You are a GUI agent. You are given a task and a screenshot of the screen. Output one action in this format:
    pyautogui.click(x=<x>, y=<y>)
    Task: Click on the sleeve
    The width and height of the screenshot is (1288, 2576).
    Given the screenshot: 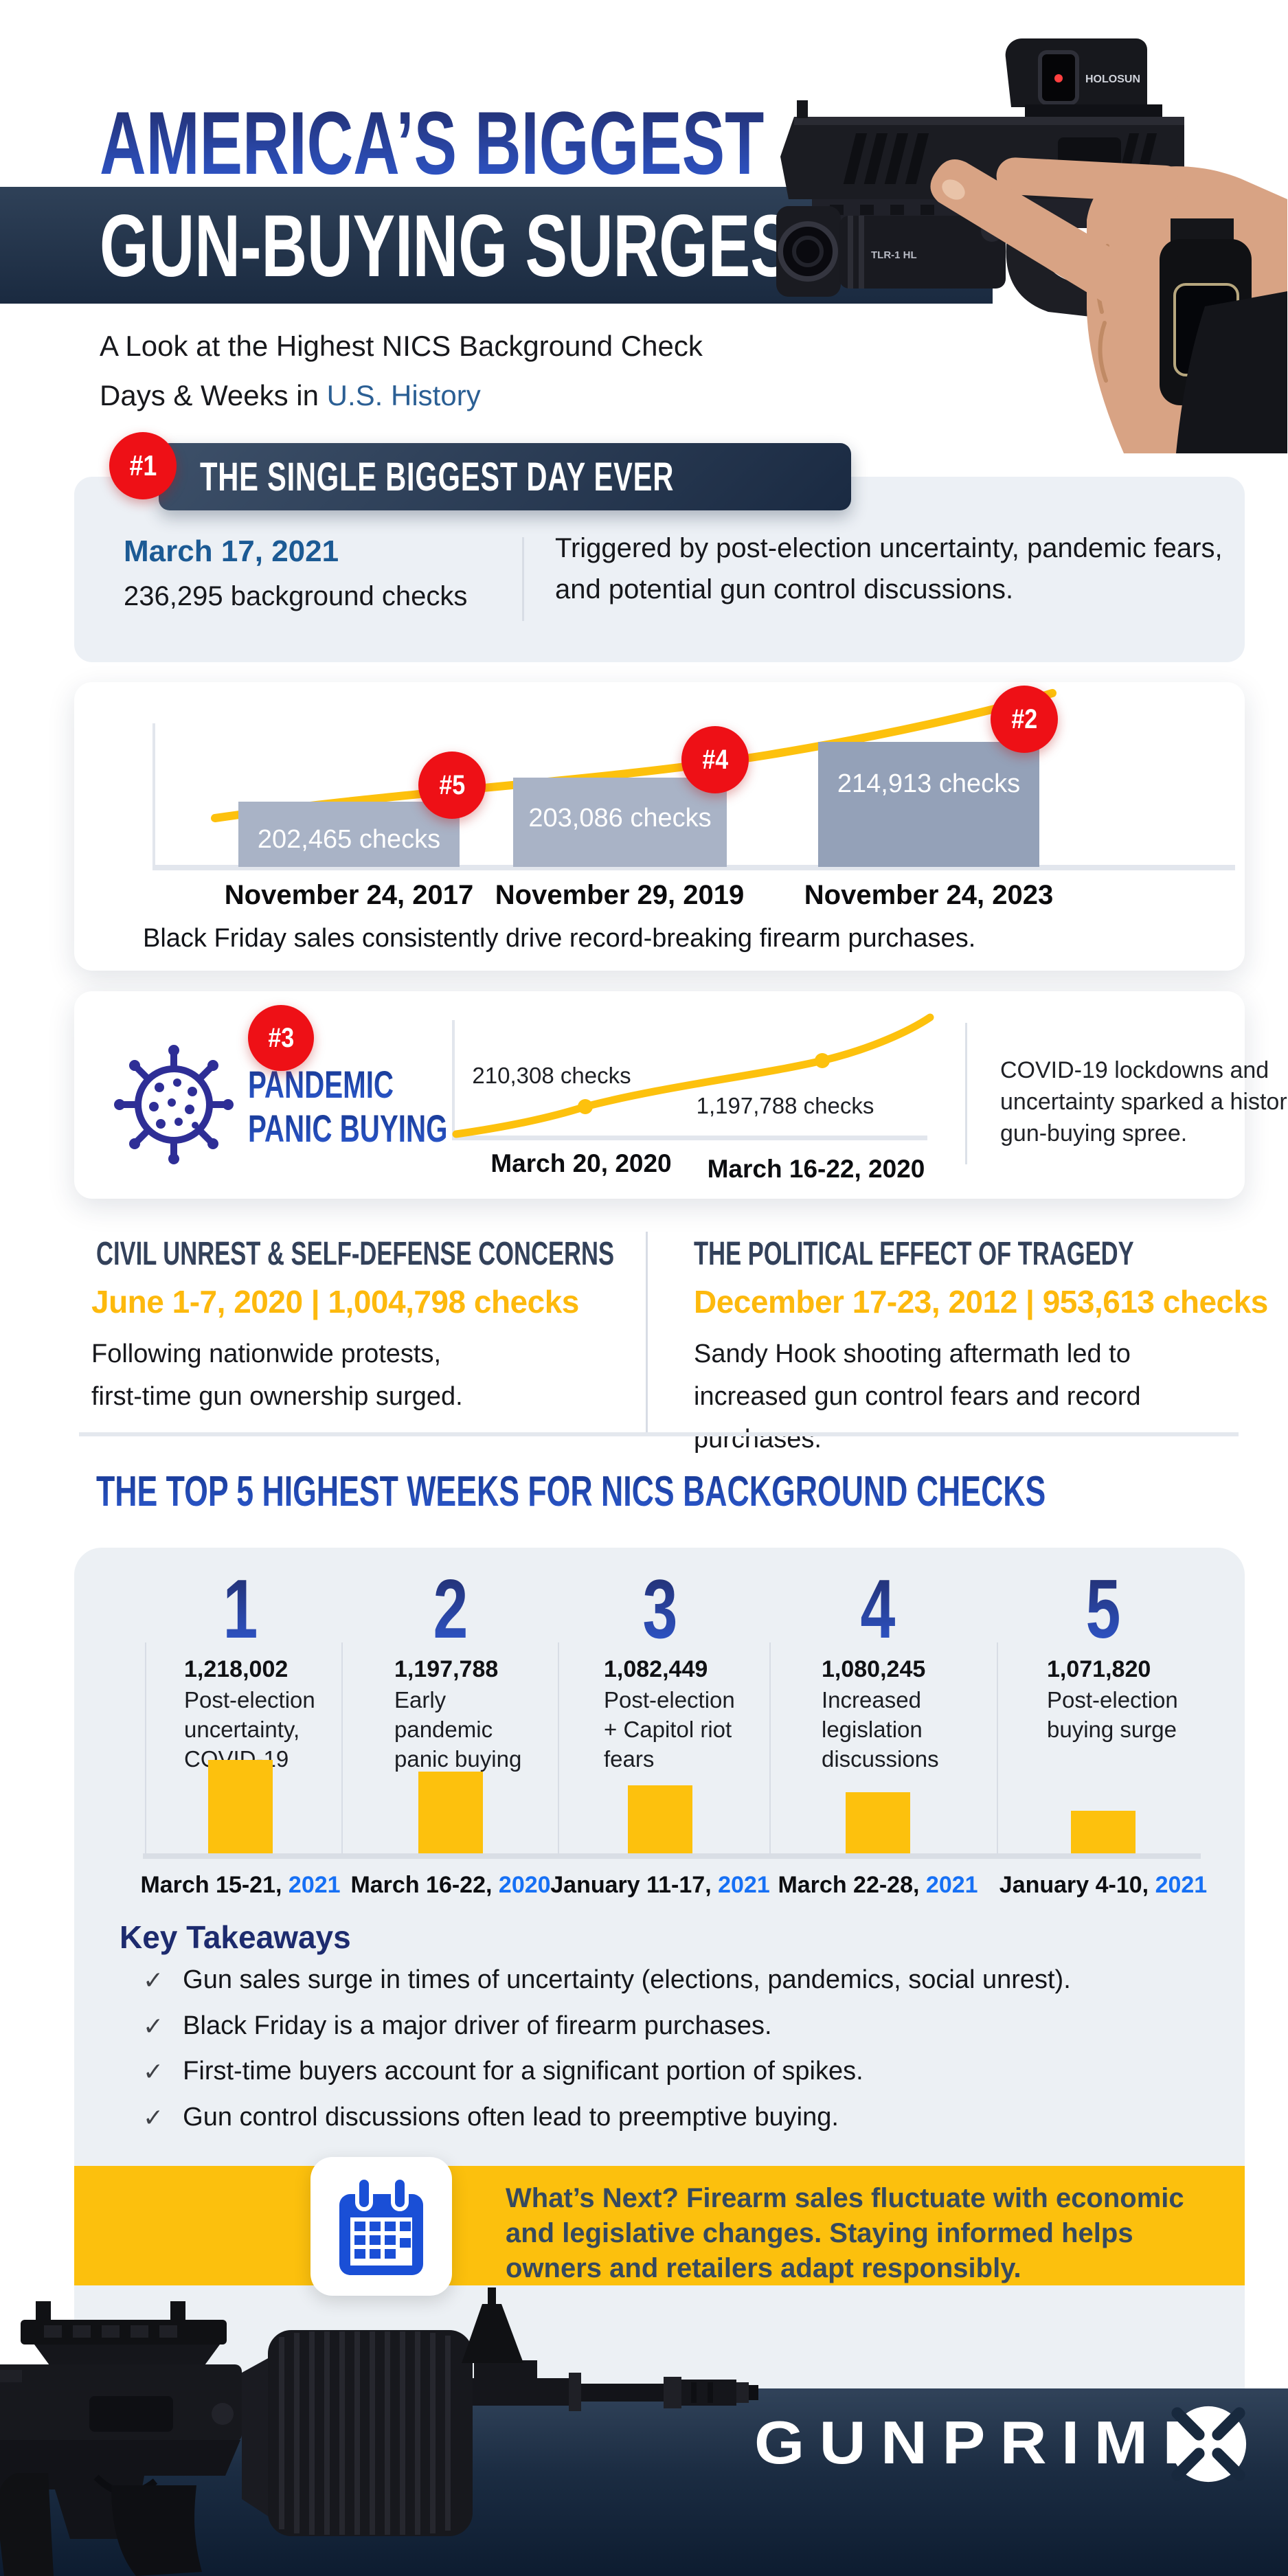 What is the action you would take?
    pyautogui.click(x=1231, y=372)
    